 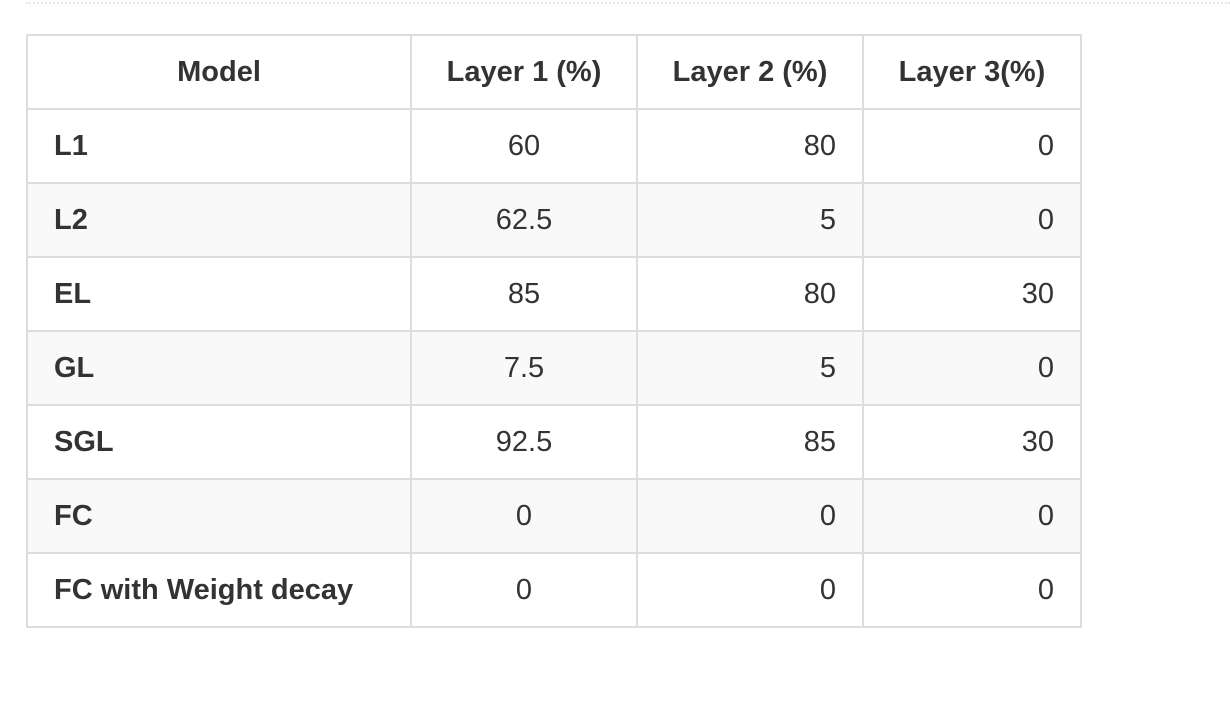 I want to click on table-row: L2 62.5 5 0, so click(x=554, y=220).